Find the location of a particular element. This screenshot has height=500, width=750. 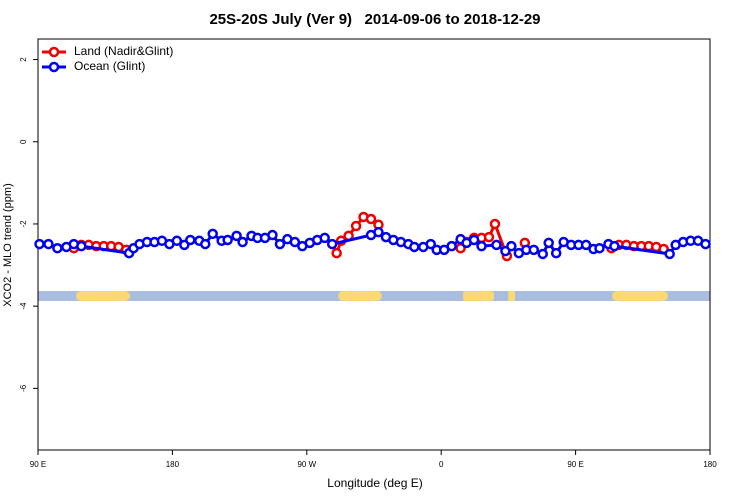

x-tick-label: 0 is located at coordinates (441, 464).